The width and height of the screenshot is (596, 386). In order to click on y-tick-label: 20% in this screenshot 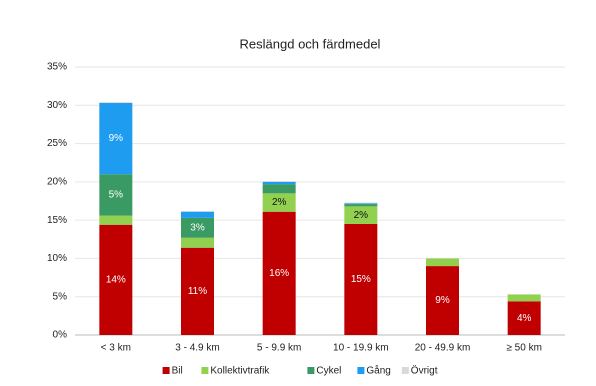, I will do `click(57, 181)`.